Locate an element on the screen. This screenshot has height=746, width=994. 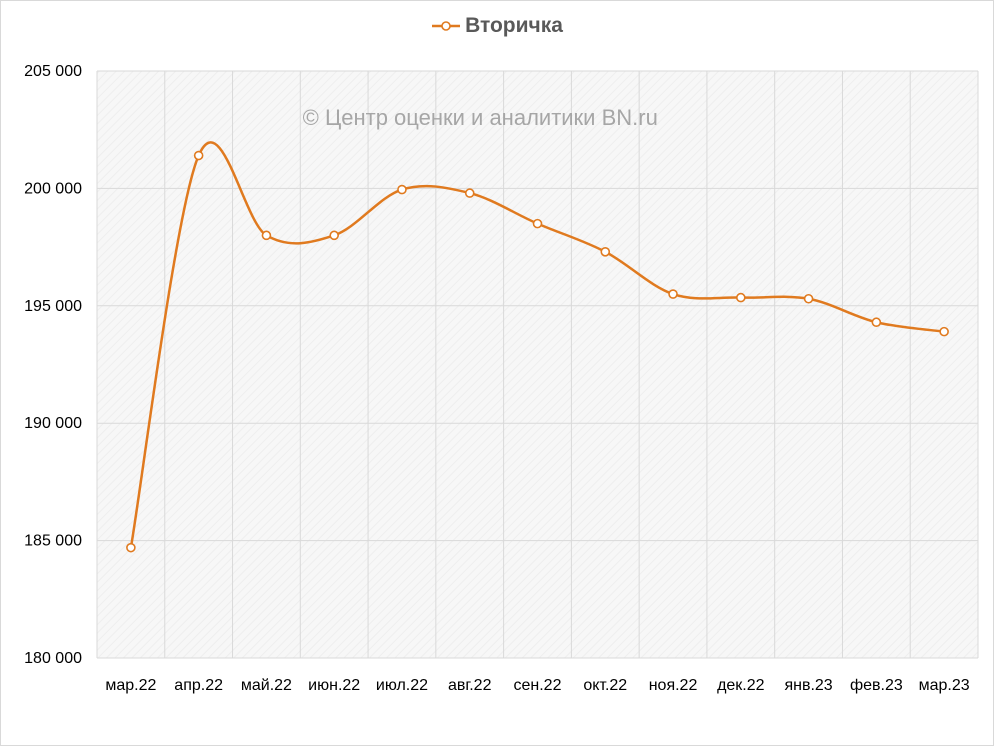
x-tick-label: окт.22 is located at coordinates (605, 685).